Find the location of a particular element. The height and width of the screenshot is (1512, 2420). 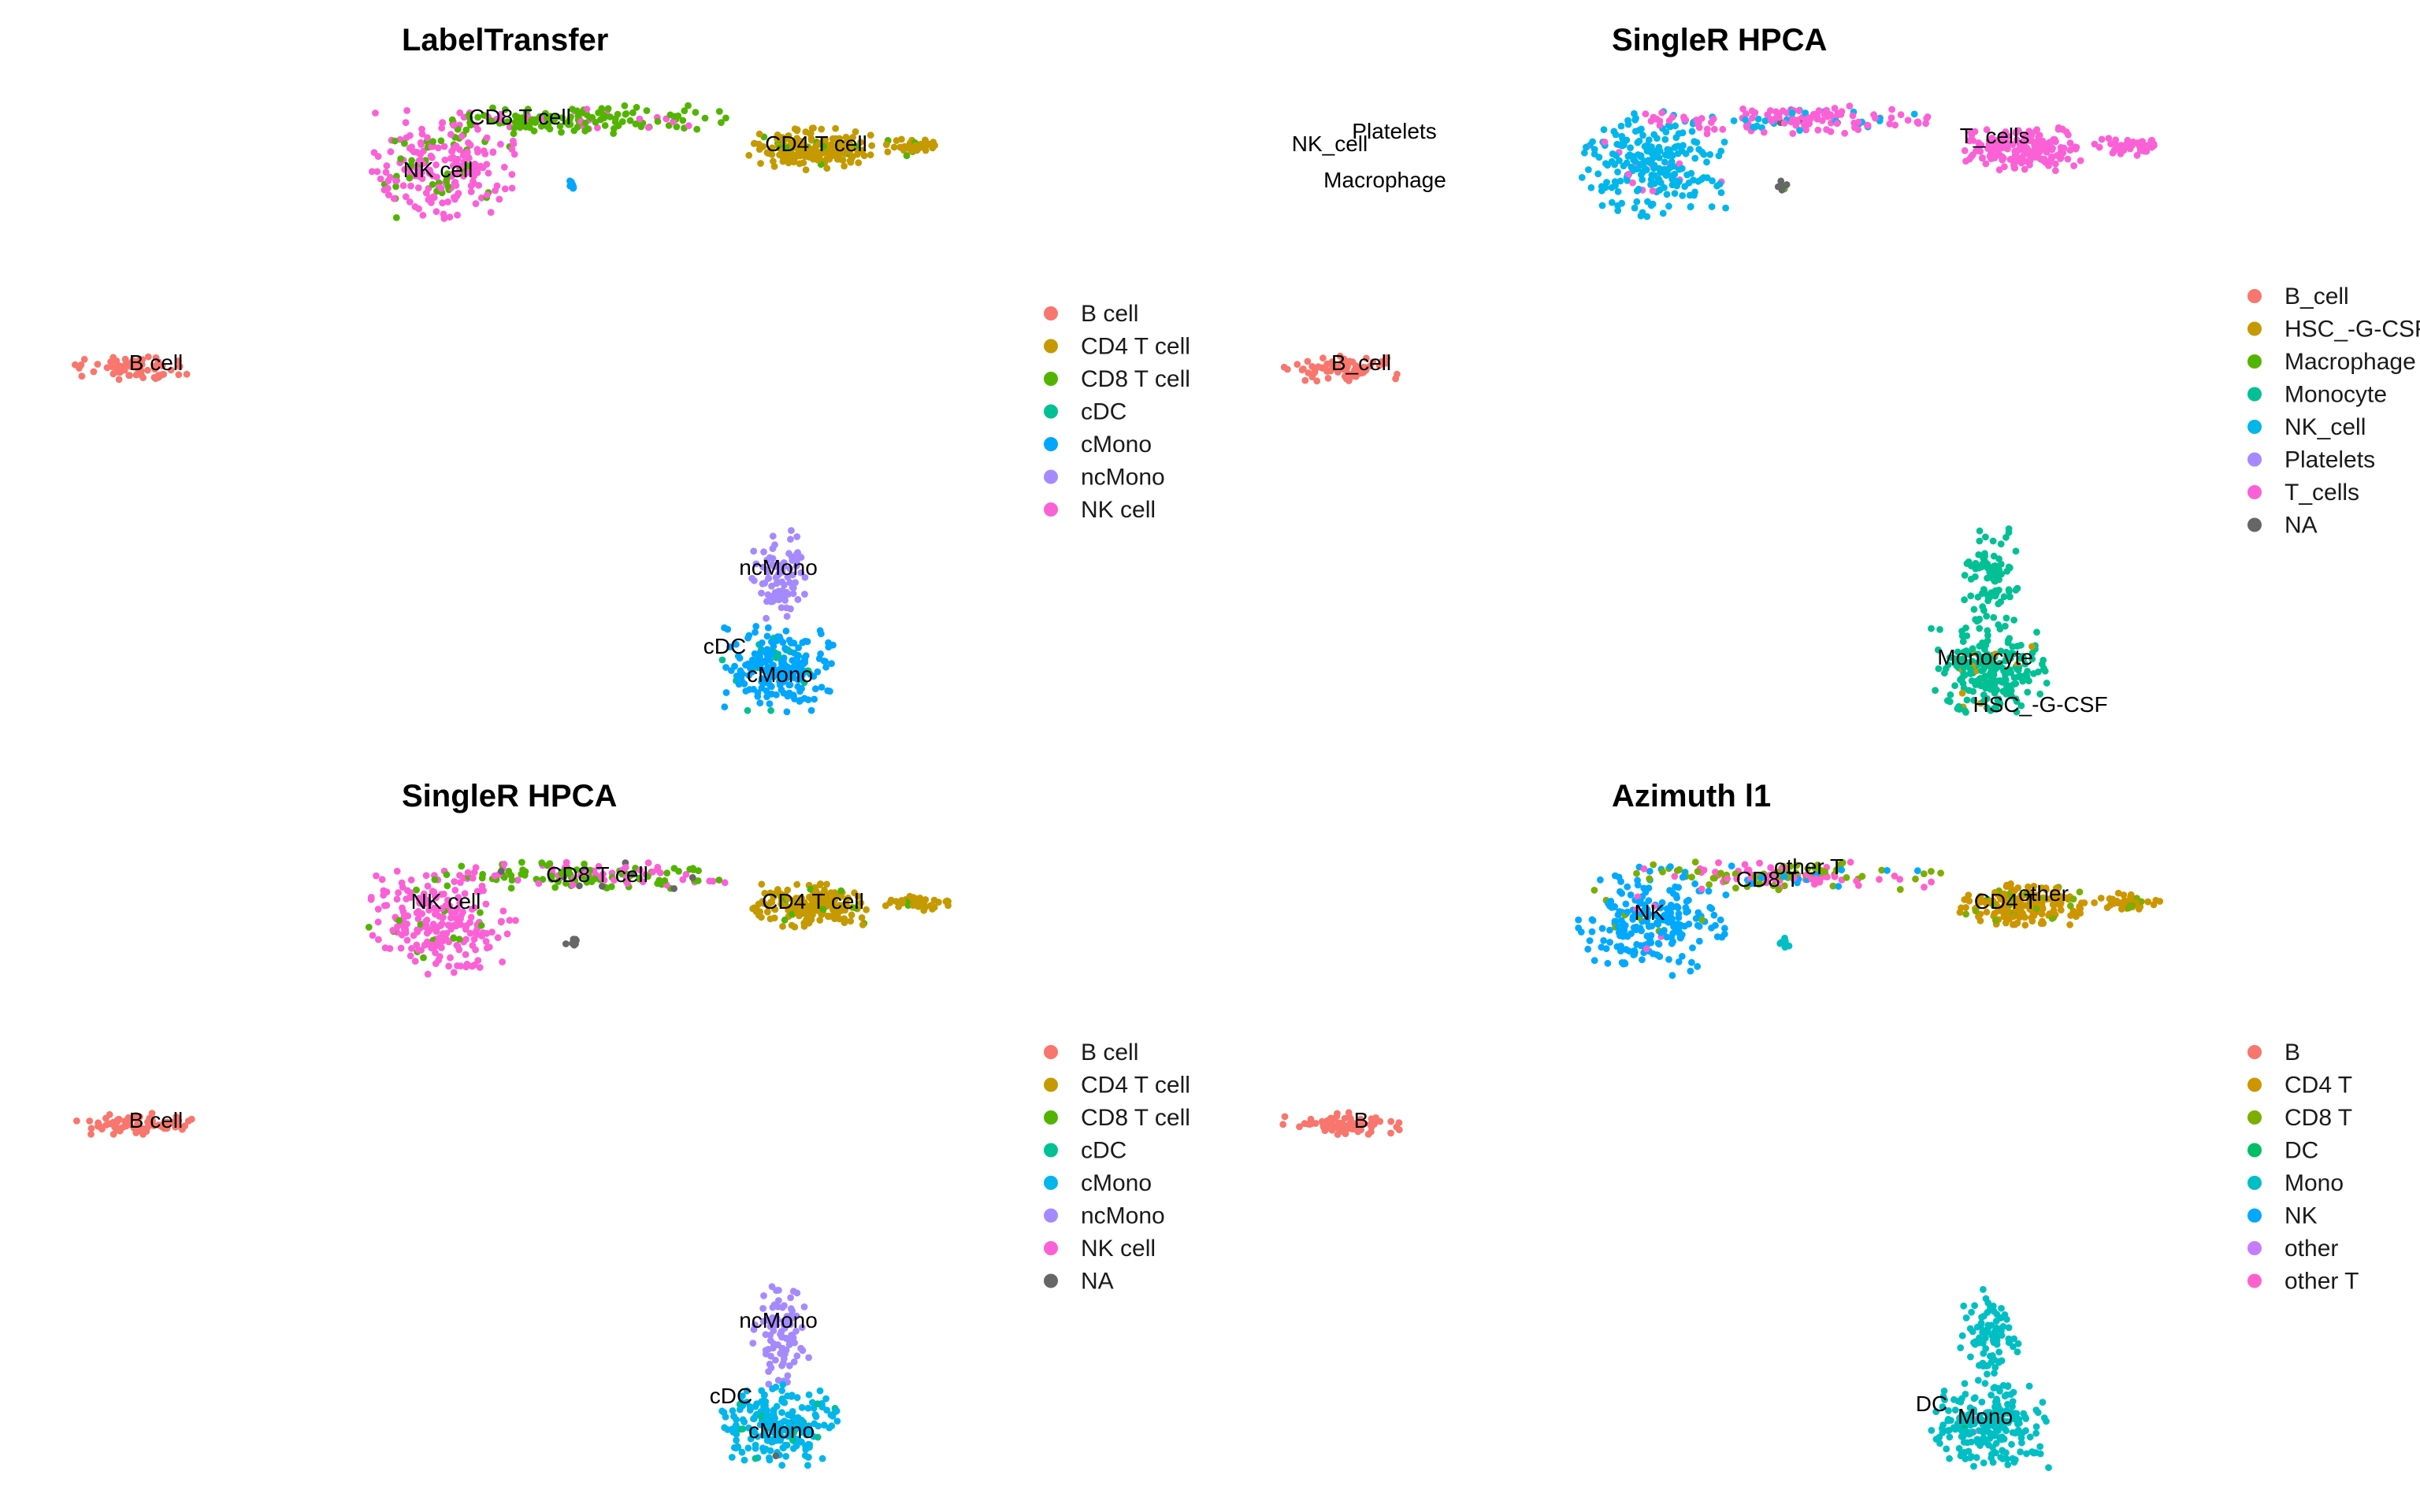

scatter-points is located at coordinates (1721, 1164).